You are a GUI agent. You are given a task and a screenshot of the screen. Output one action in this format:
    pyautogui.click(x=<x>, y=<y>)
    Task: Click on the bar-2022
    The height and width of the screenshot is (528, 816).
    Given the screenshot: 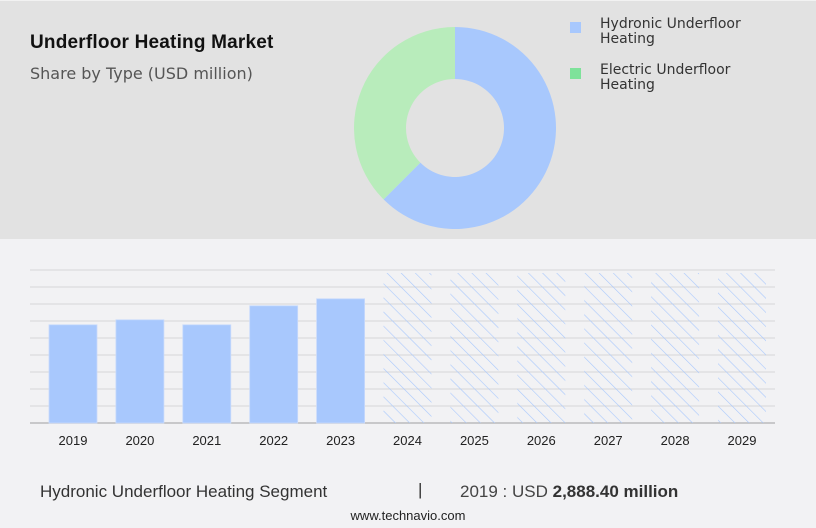 What is the action you would take?
    pyautogui.click(x=274, y=364)
    